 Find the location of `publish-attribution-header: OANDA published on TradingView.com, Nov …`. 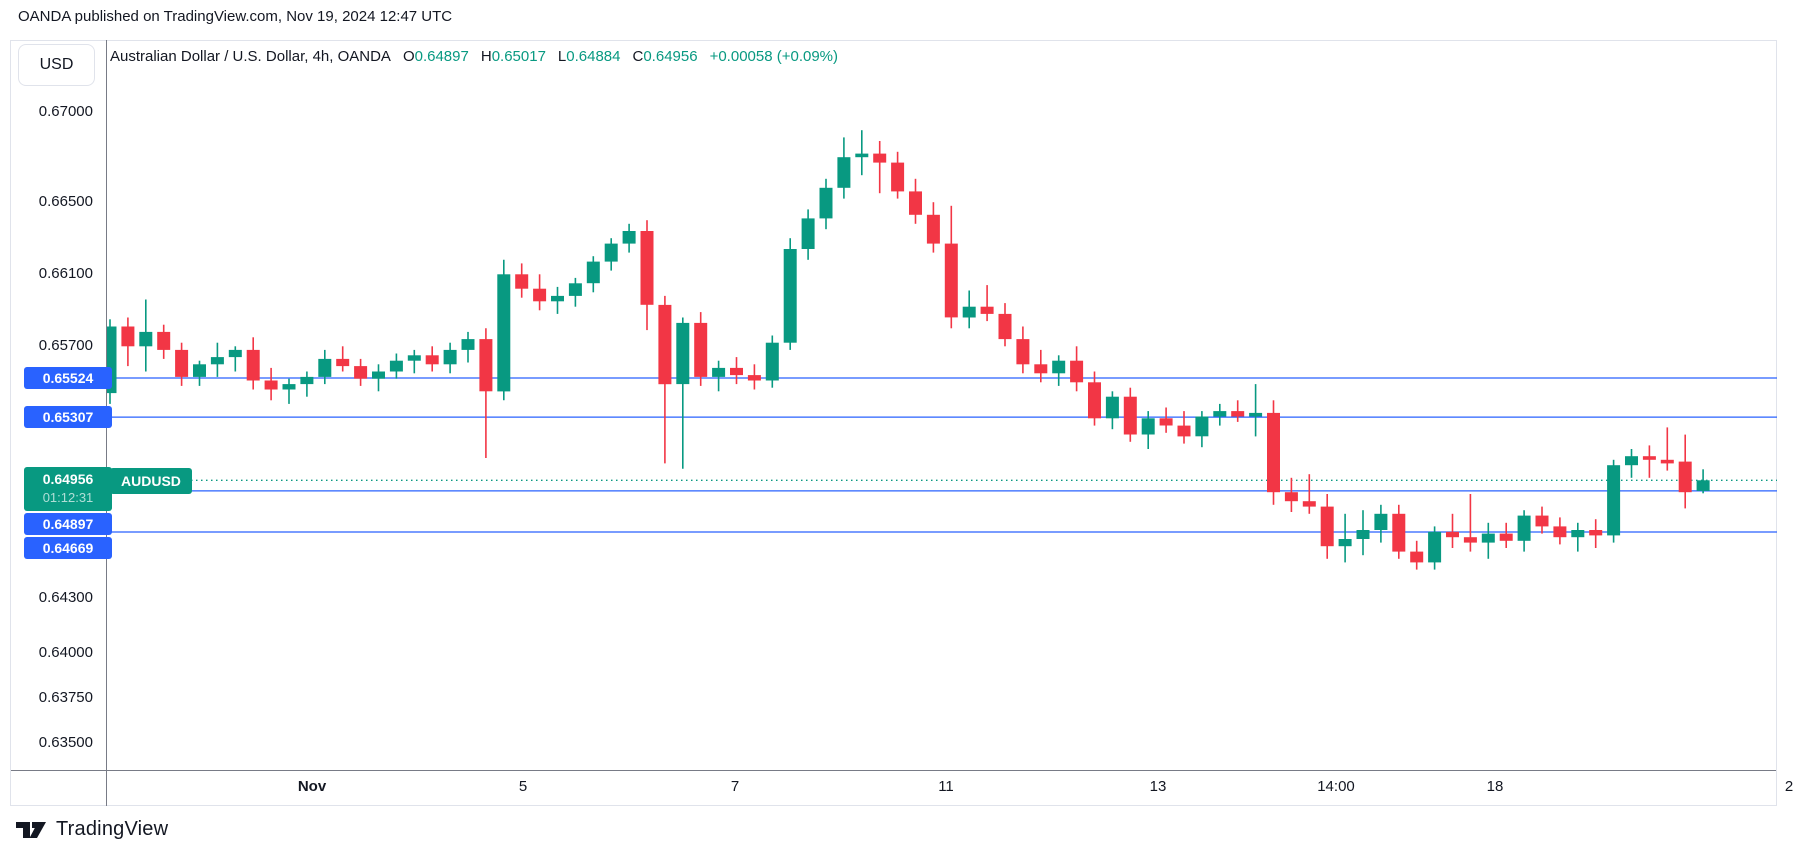

publish-attribution-header: OANDA published on TradingView.com, Nov … is located at coordinates (235, 16).